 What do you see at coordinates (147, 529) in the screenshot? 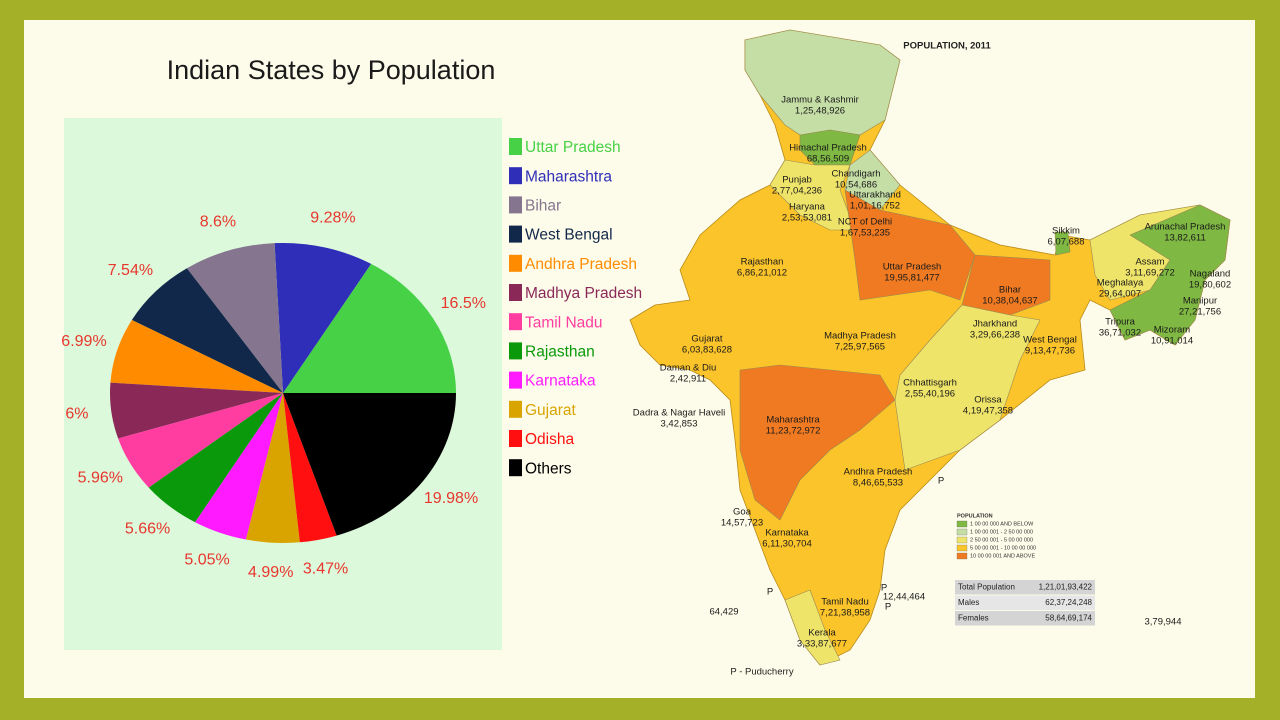
I see `value-label: 5.66%` at bounding box center [147, 529].